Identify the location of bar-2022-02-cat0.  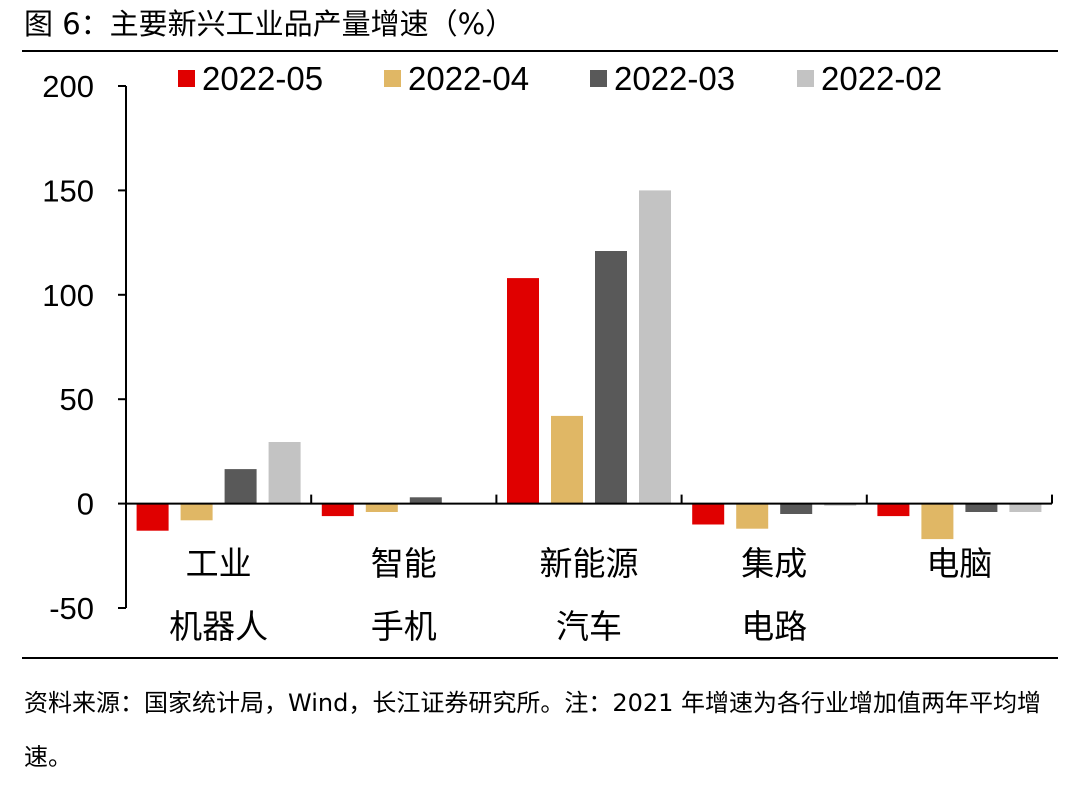
(284, 473).